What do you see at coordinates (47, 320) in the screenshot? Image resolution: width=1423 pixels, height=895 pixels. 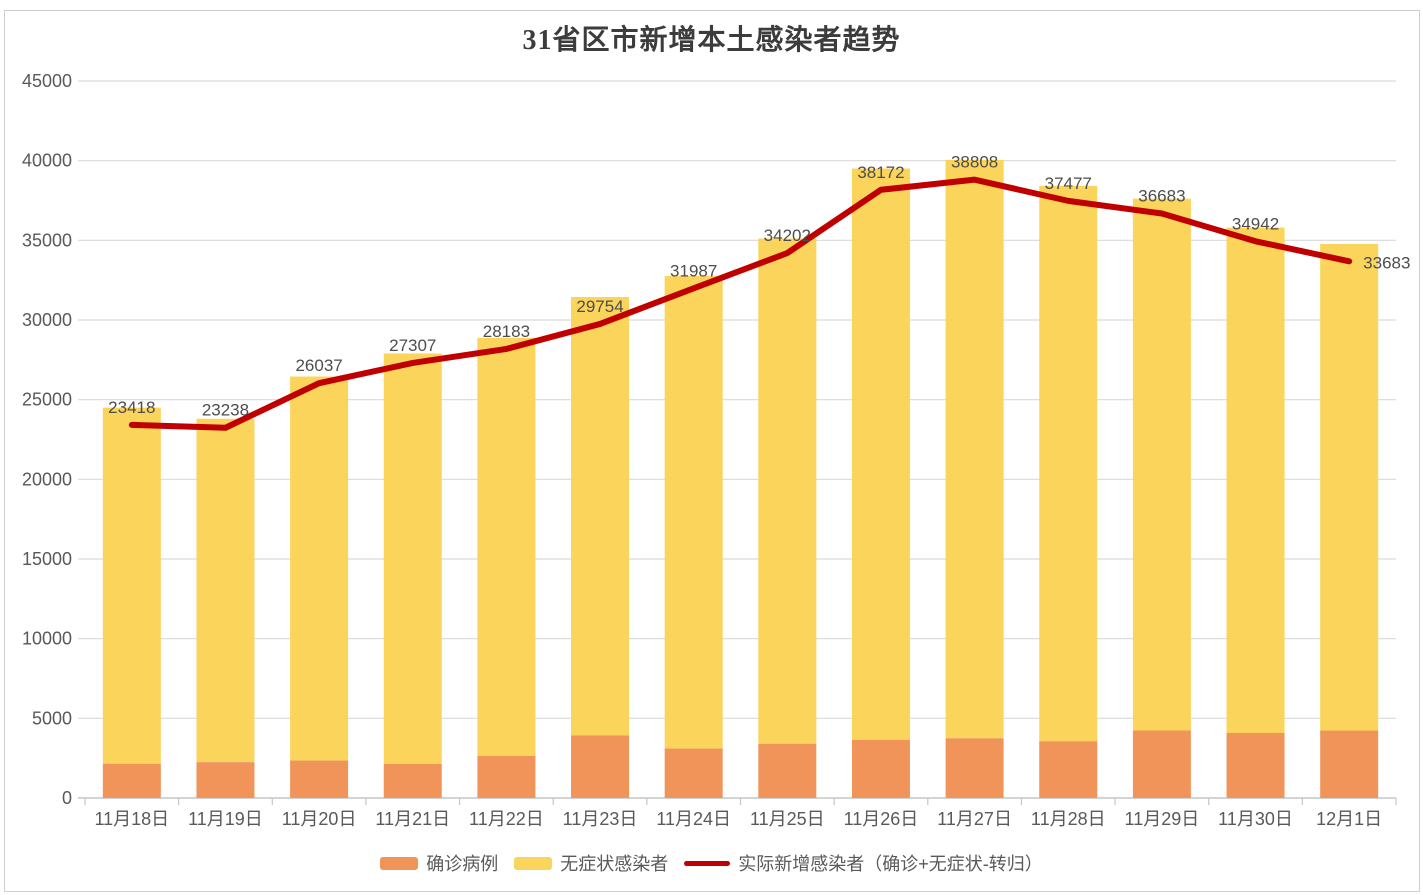 I see `y-axis-label: 30000` at bounding box center [47, 320].